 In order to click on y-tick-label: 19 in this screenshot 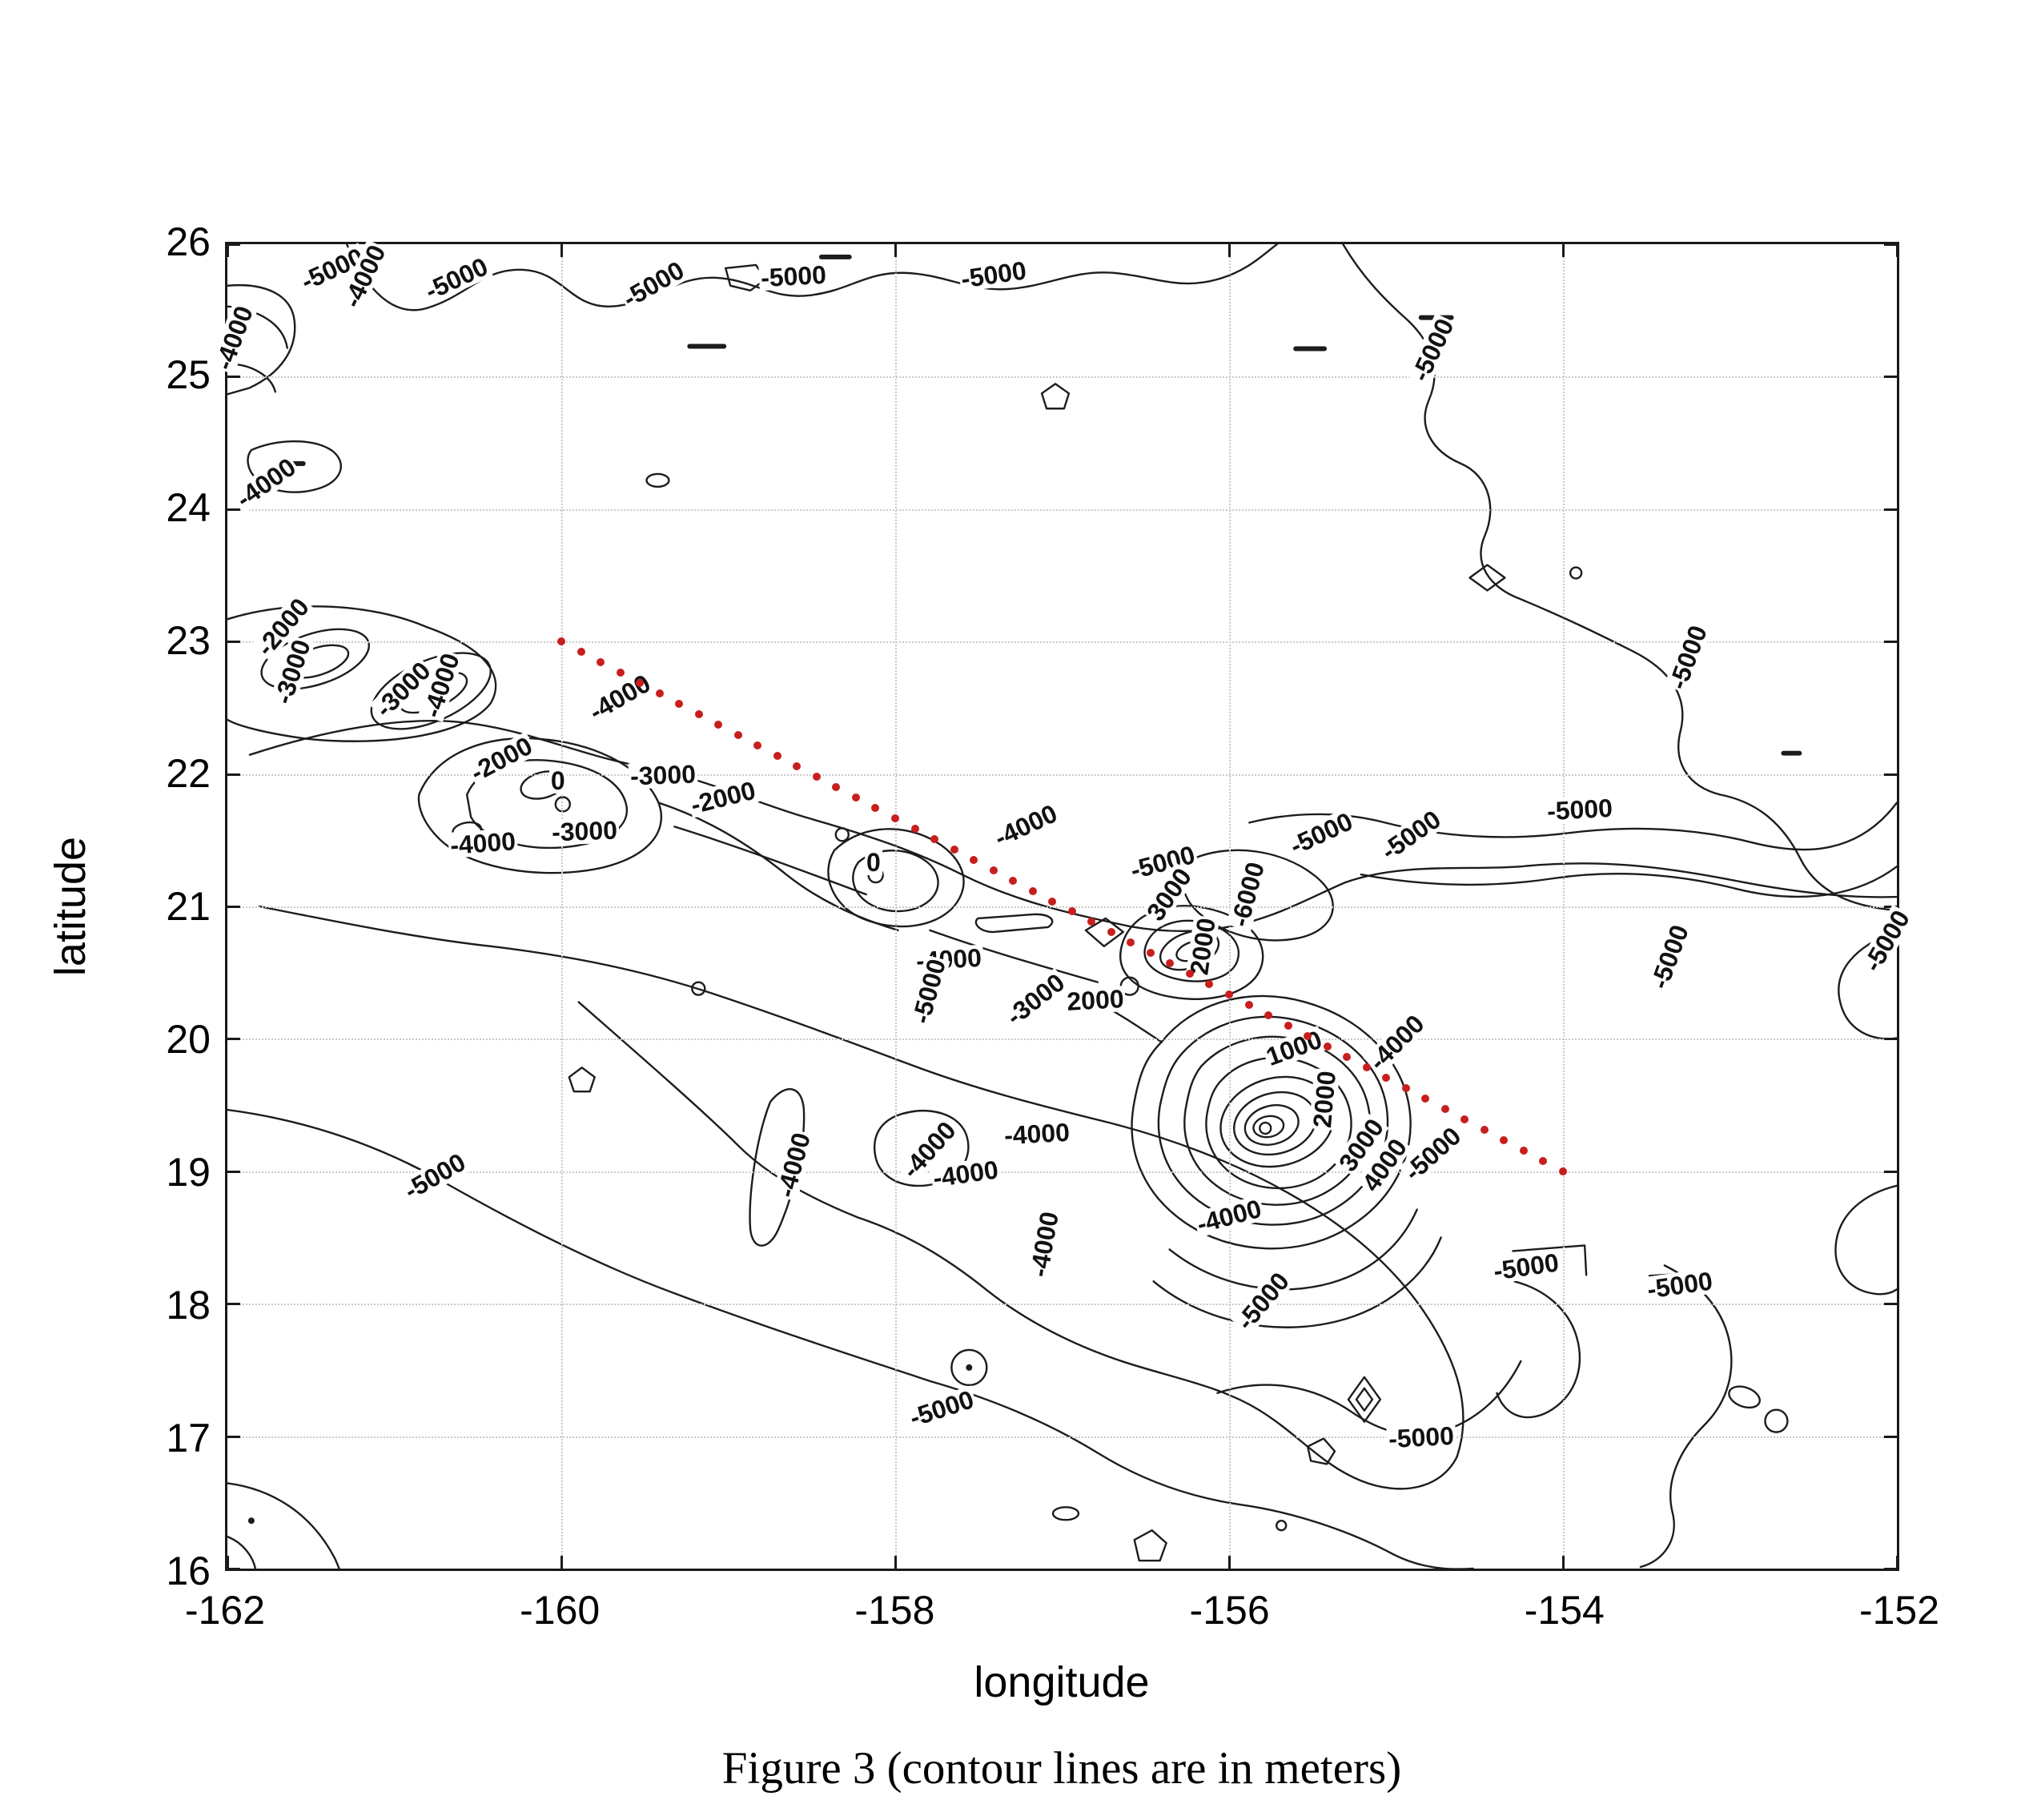, I will do `click(188, 1173)`.